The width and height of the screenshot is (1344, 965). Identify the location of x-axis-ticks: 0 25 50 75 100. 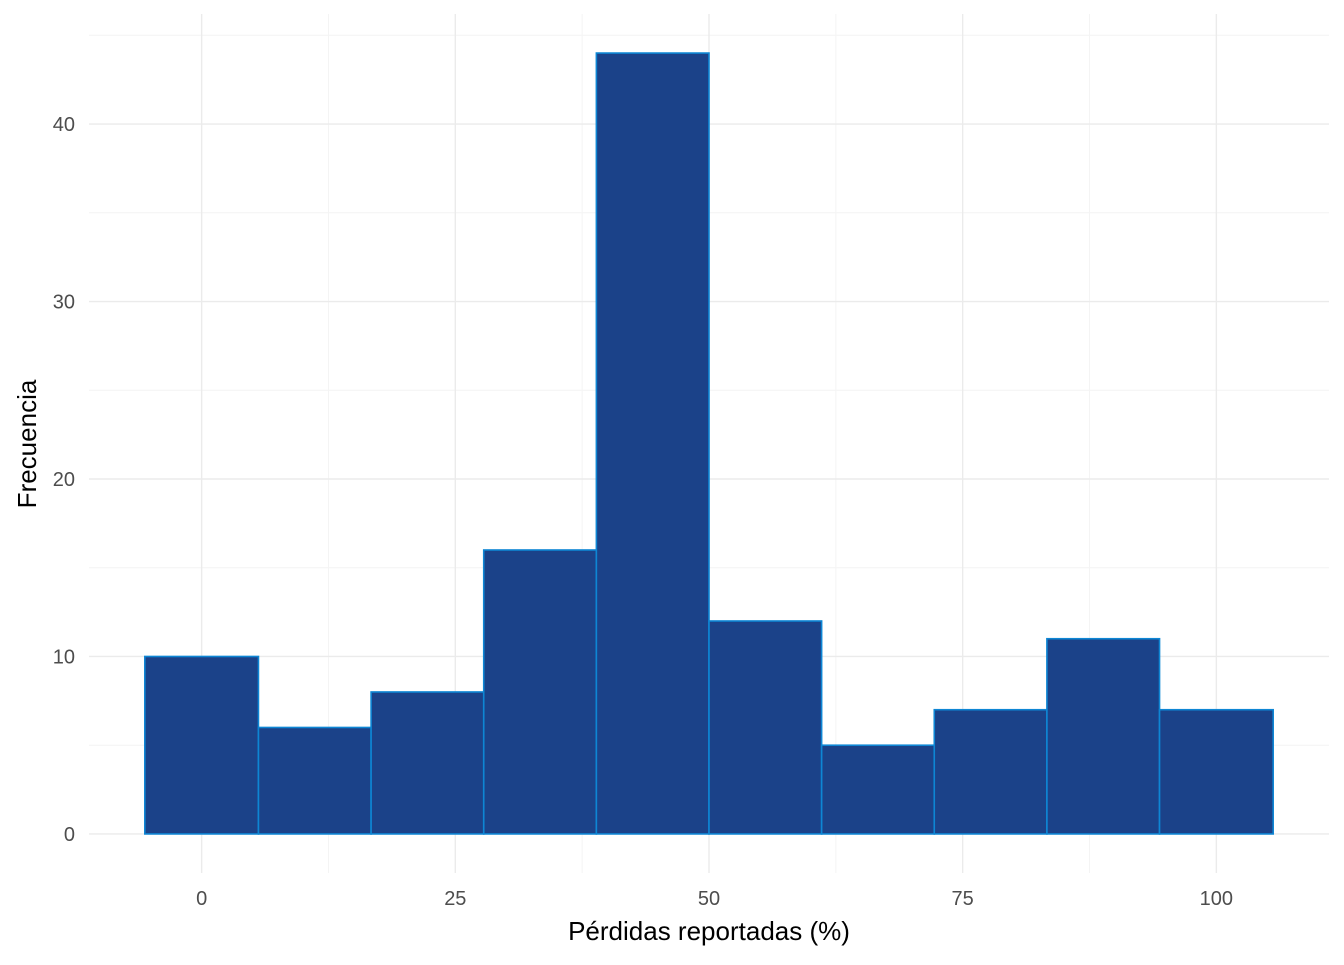
(714, 899).